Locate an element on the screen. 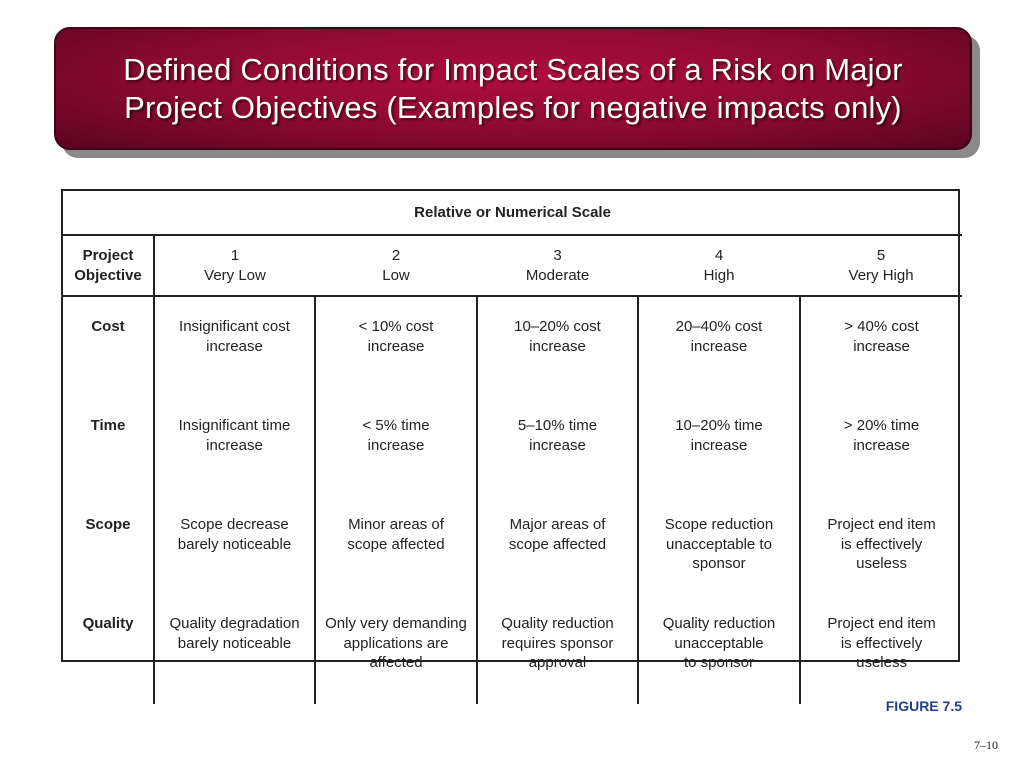 Image resolution: width=1024 pixels, height=768 pixels. cell-line: Insignificant time is located at coordinates (234, 425).